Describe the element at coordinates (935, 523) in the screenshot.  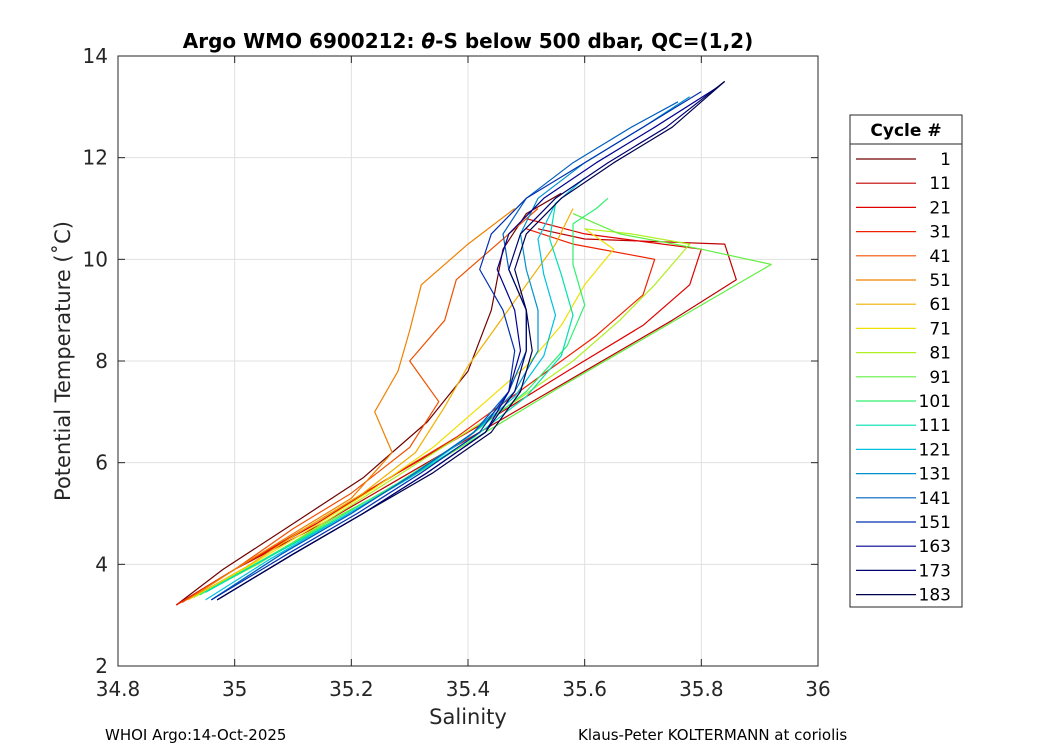
I see `legend-label-151: 151` at that location.